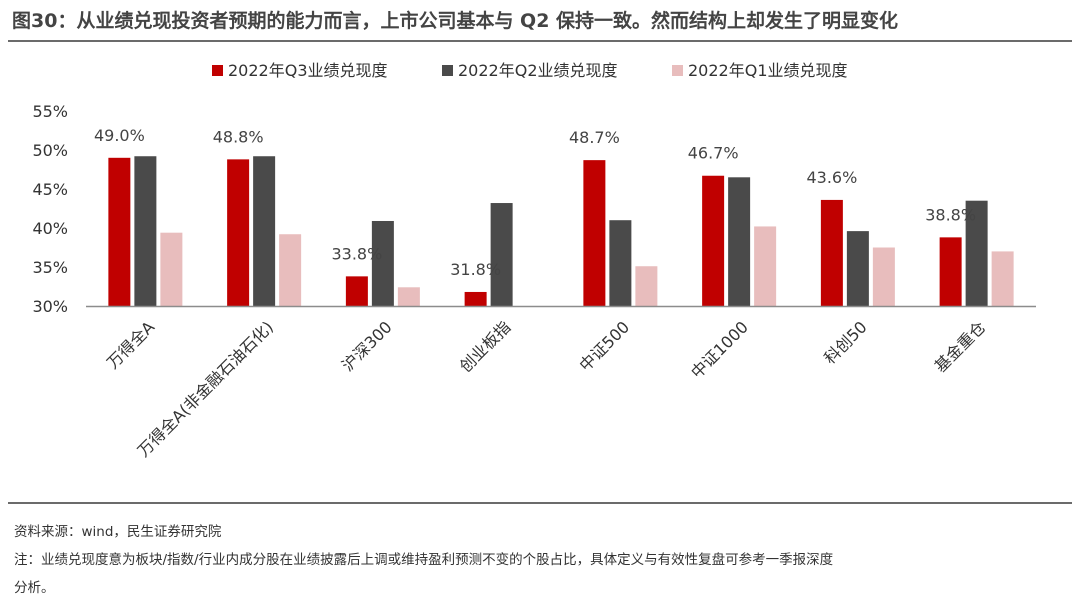 The image size is (1080, 606). Describe the element at coordinates (540, 41) in the screenshot. I see `top-divider` at that location.